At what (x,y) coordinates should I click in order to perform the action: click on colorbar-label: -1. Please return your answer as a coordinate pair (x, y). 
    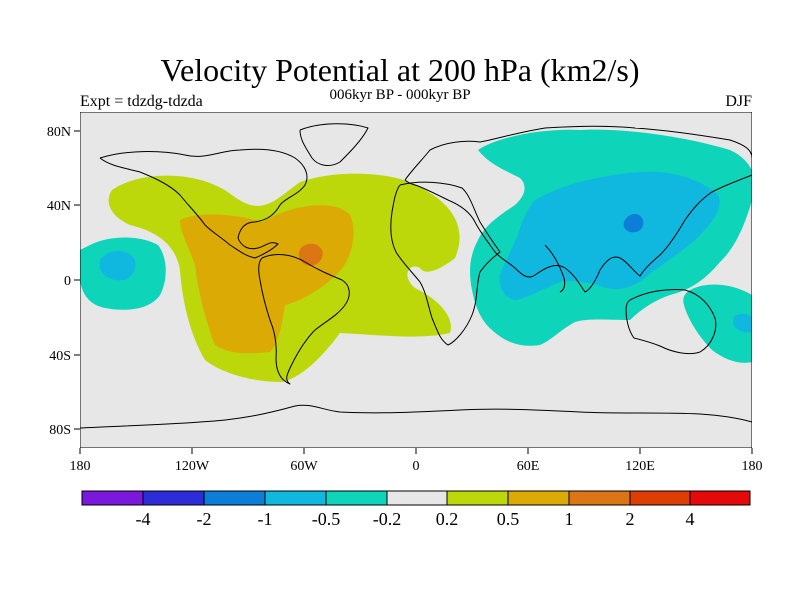
    Looking at the image, I should click on (265, 519).